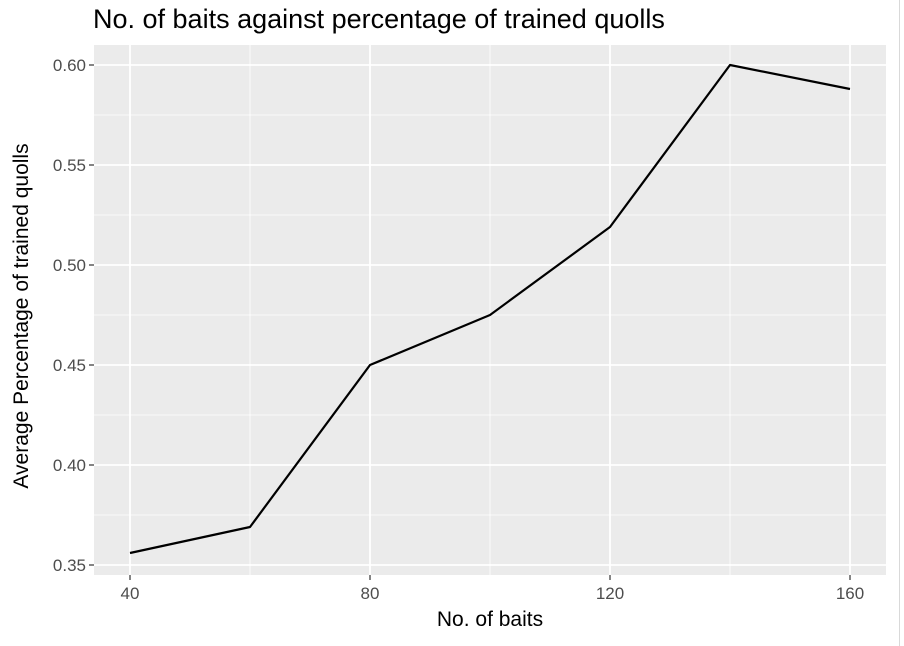 The height and width of the screenshot is (646, 904). I want to click on x-tick-label: 160, so click(850, 593).